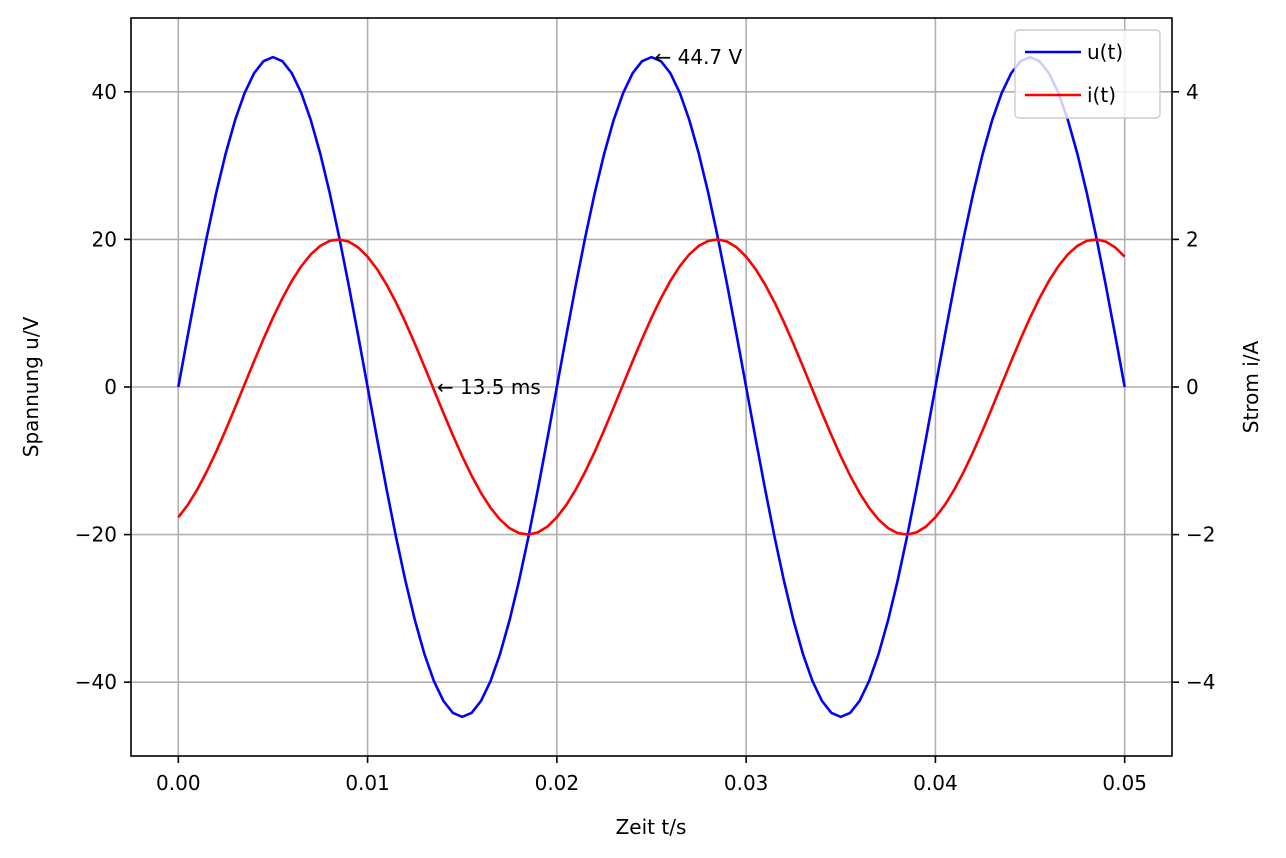 This screenshot has height=858, width=1286. I want to click on x-tick-label: 0.03, so click(746, 783).